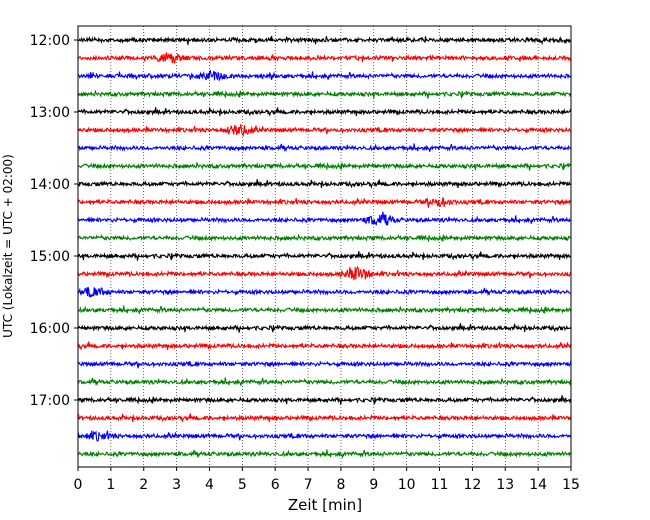 Image resolution: width=650 pixels, height=520 pixels. What do you see at coordinates (50, 329) in the screenshot?
I see `y-tick-label: 16:00` at bounding box center [50, 329].